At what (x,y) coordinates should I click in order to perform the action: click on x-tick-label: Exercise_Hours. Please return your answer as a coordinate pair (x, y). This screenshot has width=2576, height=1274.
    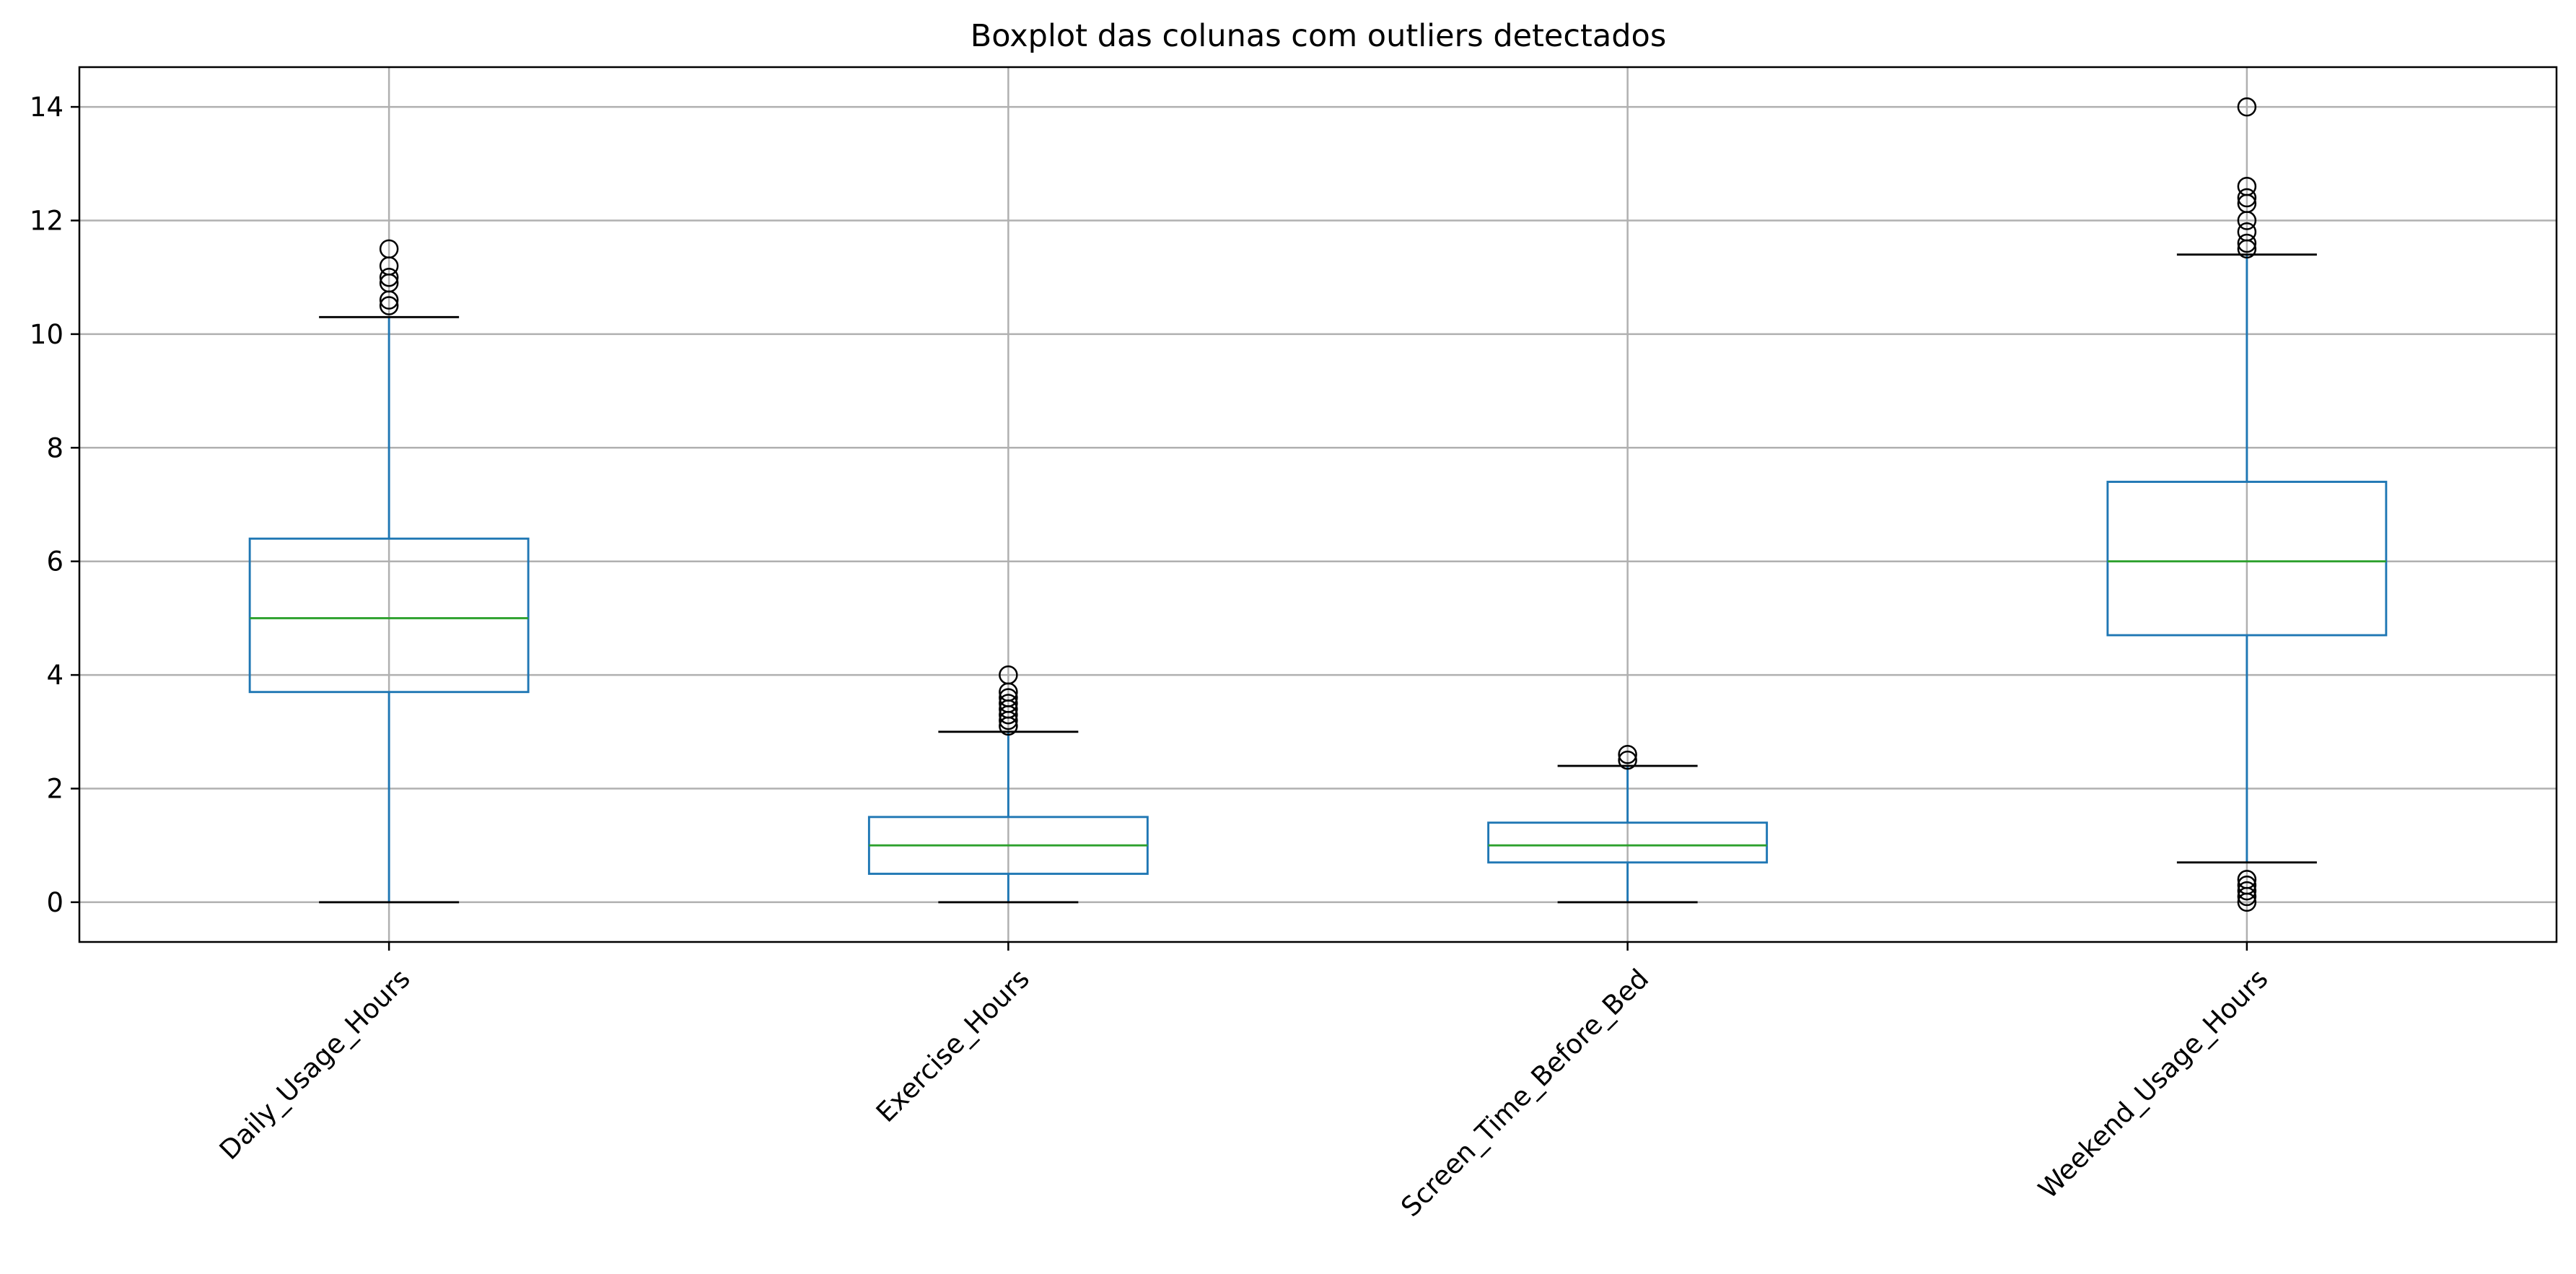
    Looking at the image, I should click on (952, 1045).